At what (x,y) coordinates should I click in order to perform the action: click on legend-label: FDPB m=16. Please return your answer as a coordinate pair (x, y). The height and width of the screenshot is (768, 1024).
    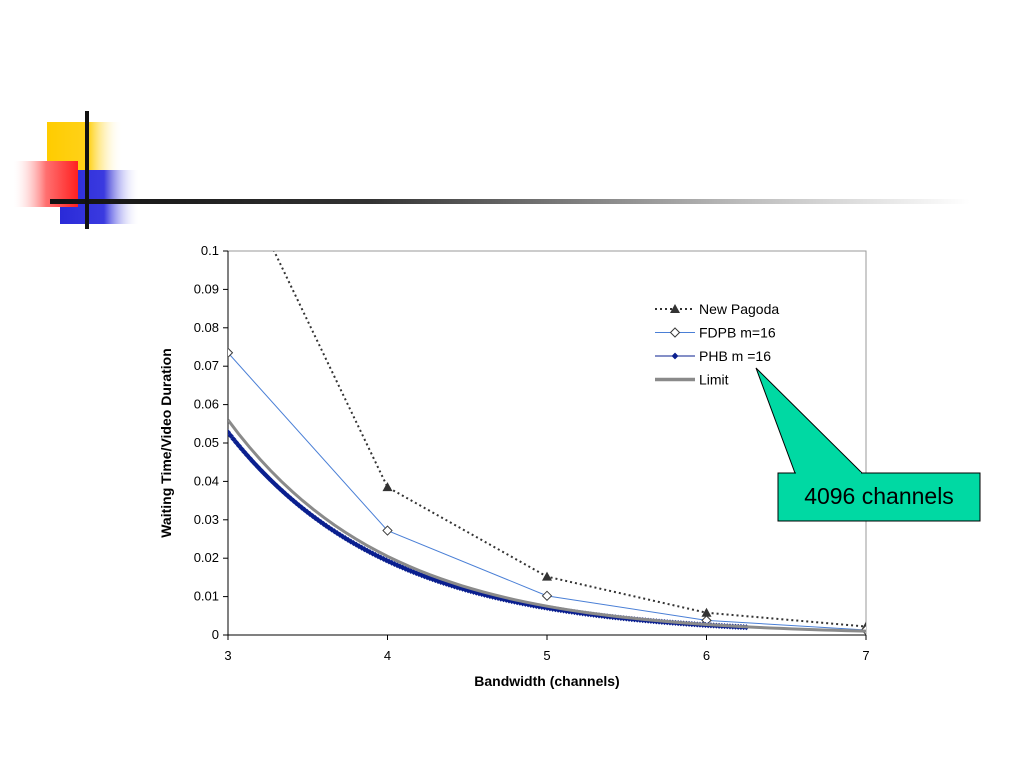
    Looking at the image, I should click on (737, 333).